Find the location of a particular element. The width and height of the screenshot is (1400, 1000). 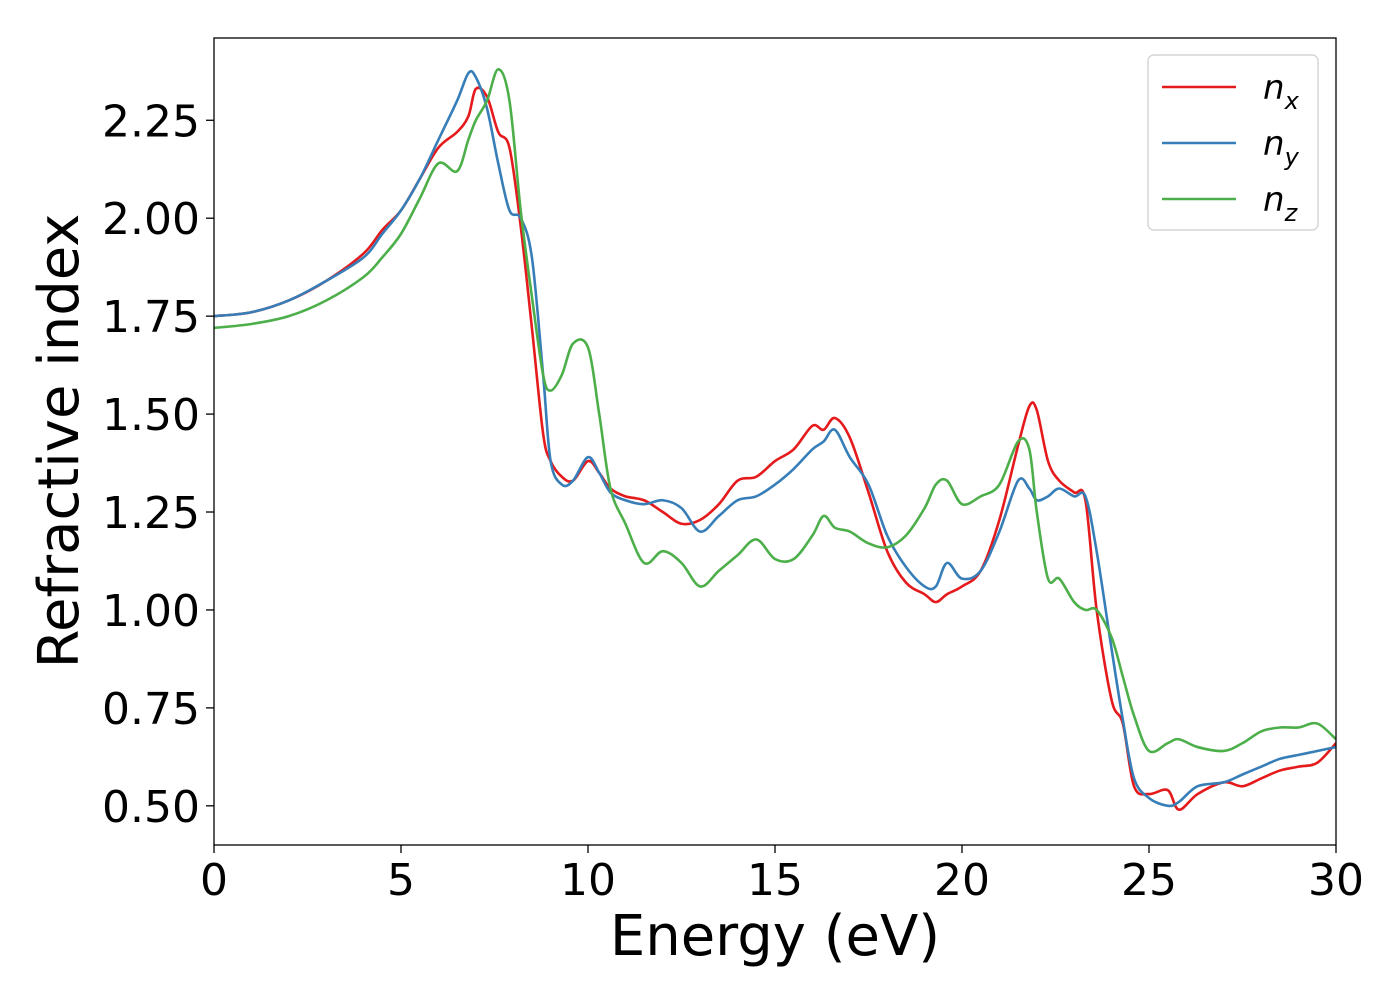

x-tick-label: 30 is located at coordinates (1336, 880).